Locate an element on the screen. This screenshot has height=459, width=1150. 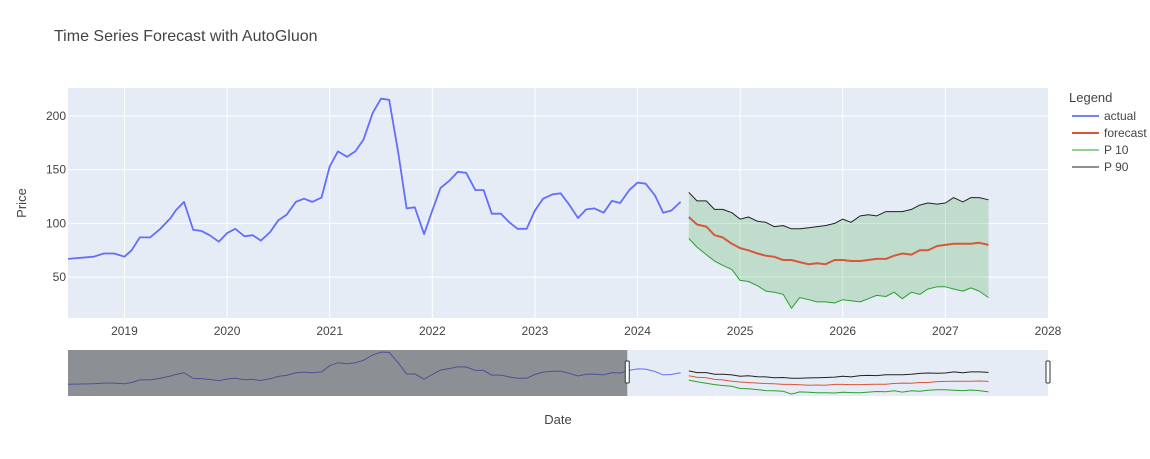
y-axis-label: Price is located at coordinates (21, 203).